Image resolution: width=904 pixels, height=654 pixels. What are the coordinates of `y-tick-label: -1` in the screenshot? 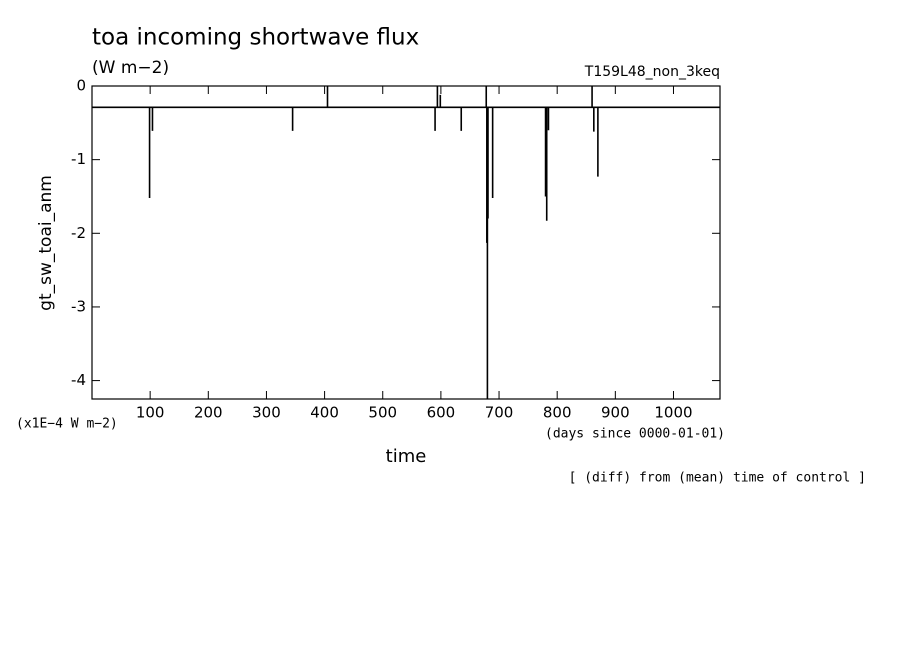 It's located at (78, 159).